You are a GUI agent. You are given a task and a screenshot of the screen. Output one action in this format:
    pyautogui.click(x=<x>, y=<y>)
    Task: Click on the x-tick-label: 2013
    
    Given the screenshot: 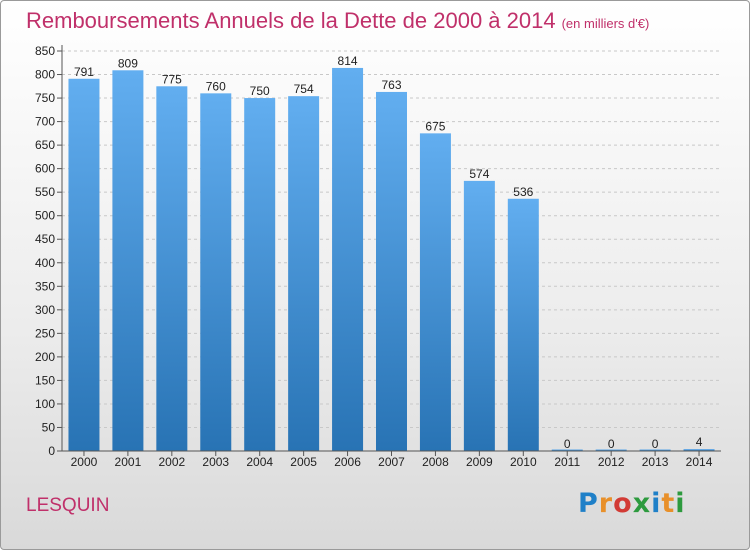 What is the action you would take?
    pyautogui.click(x=655, y=462)
    